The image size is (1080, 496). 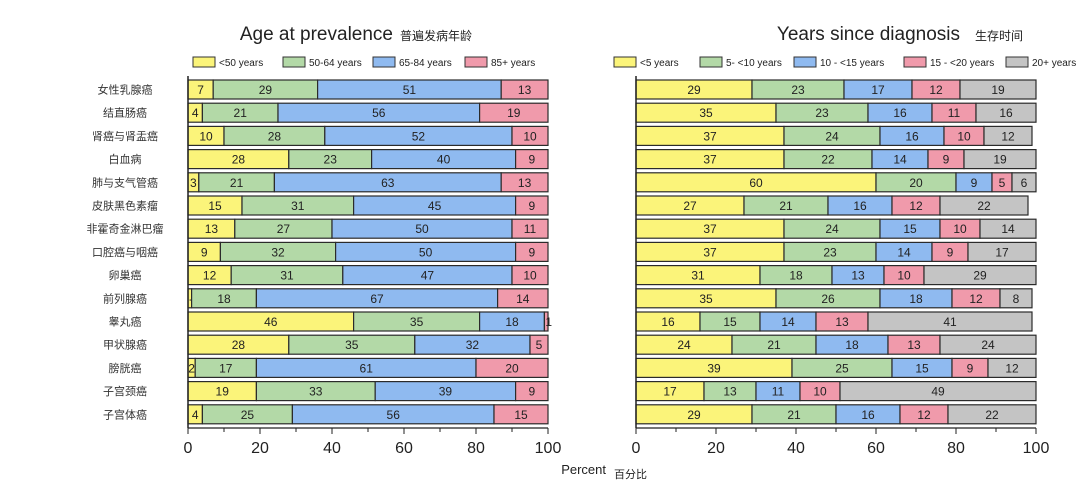 What do you see at coordinates (836, 159) in the screenshot?
I see `bar-row: 37 22 14 9 19` at bounding box center [836, 159].